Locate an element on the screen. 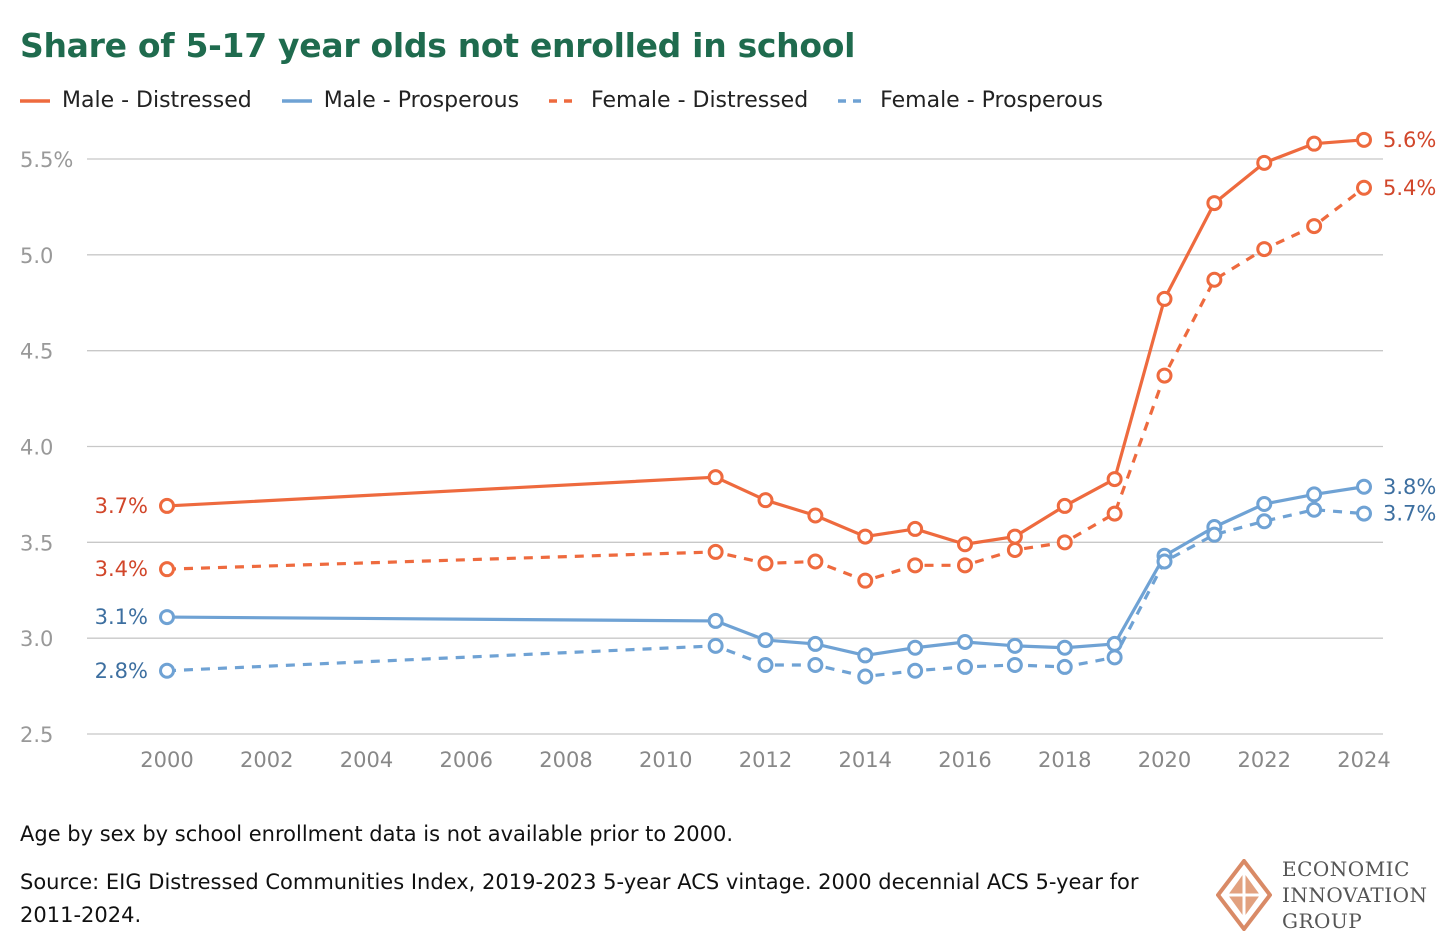 This screenshot has height=952, width=1456. start-label-female-prosperous: 2.8% is located at coordinates (121, 671).